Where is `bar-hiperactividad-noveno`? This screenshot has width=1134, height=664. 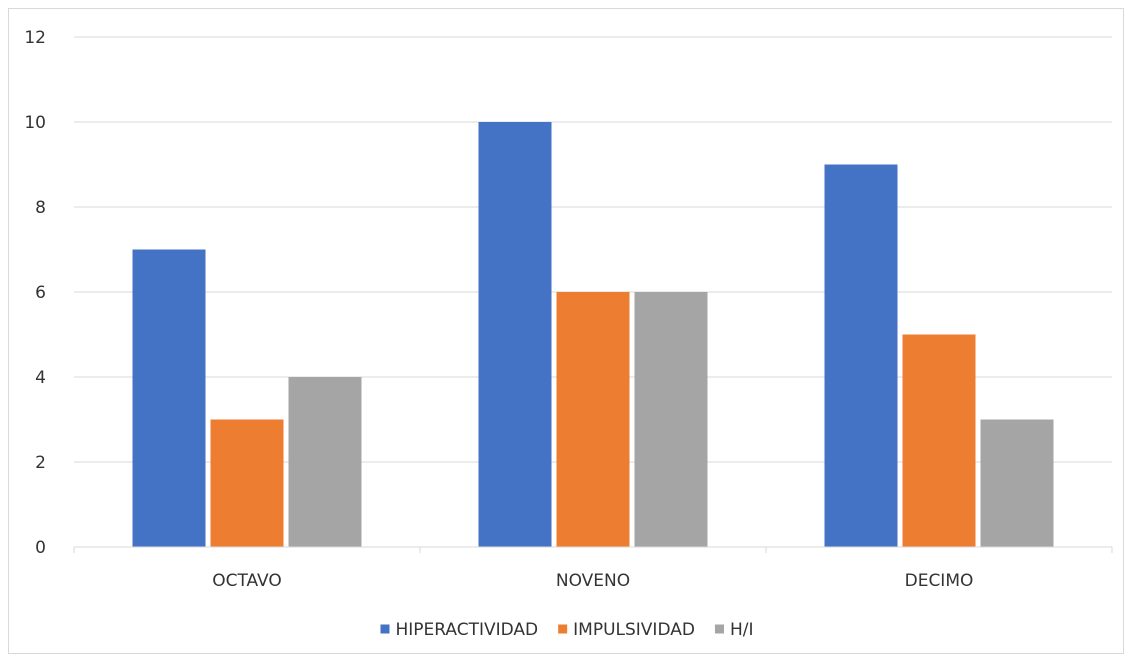
bar-hiperactividad-noveno is located at coordinates (515, 334).